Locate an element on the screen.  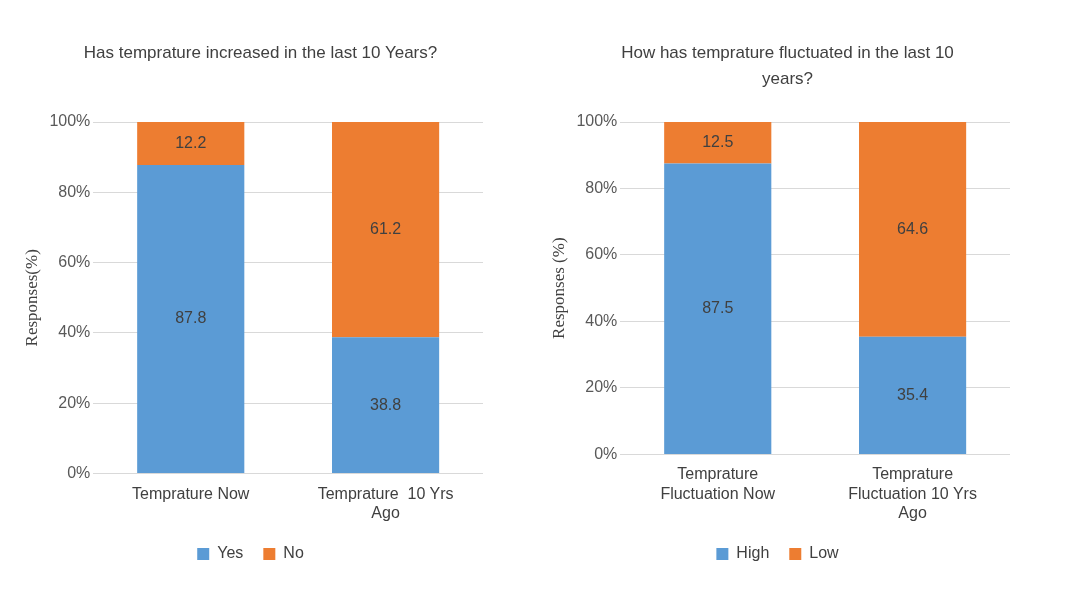
data-label: 87.8 is located at coordinates (191, 318).